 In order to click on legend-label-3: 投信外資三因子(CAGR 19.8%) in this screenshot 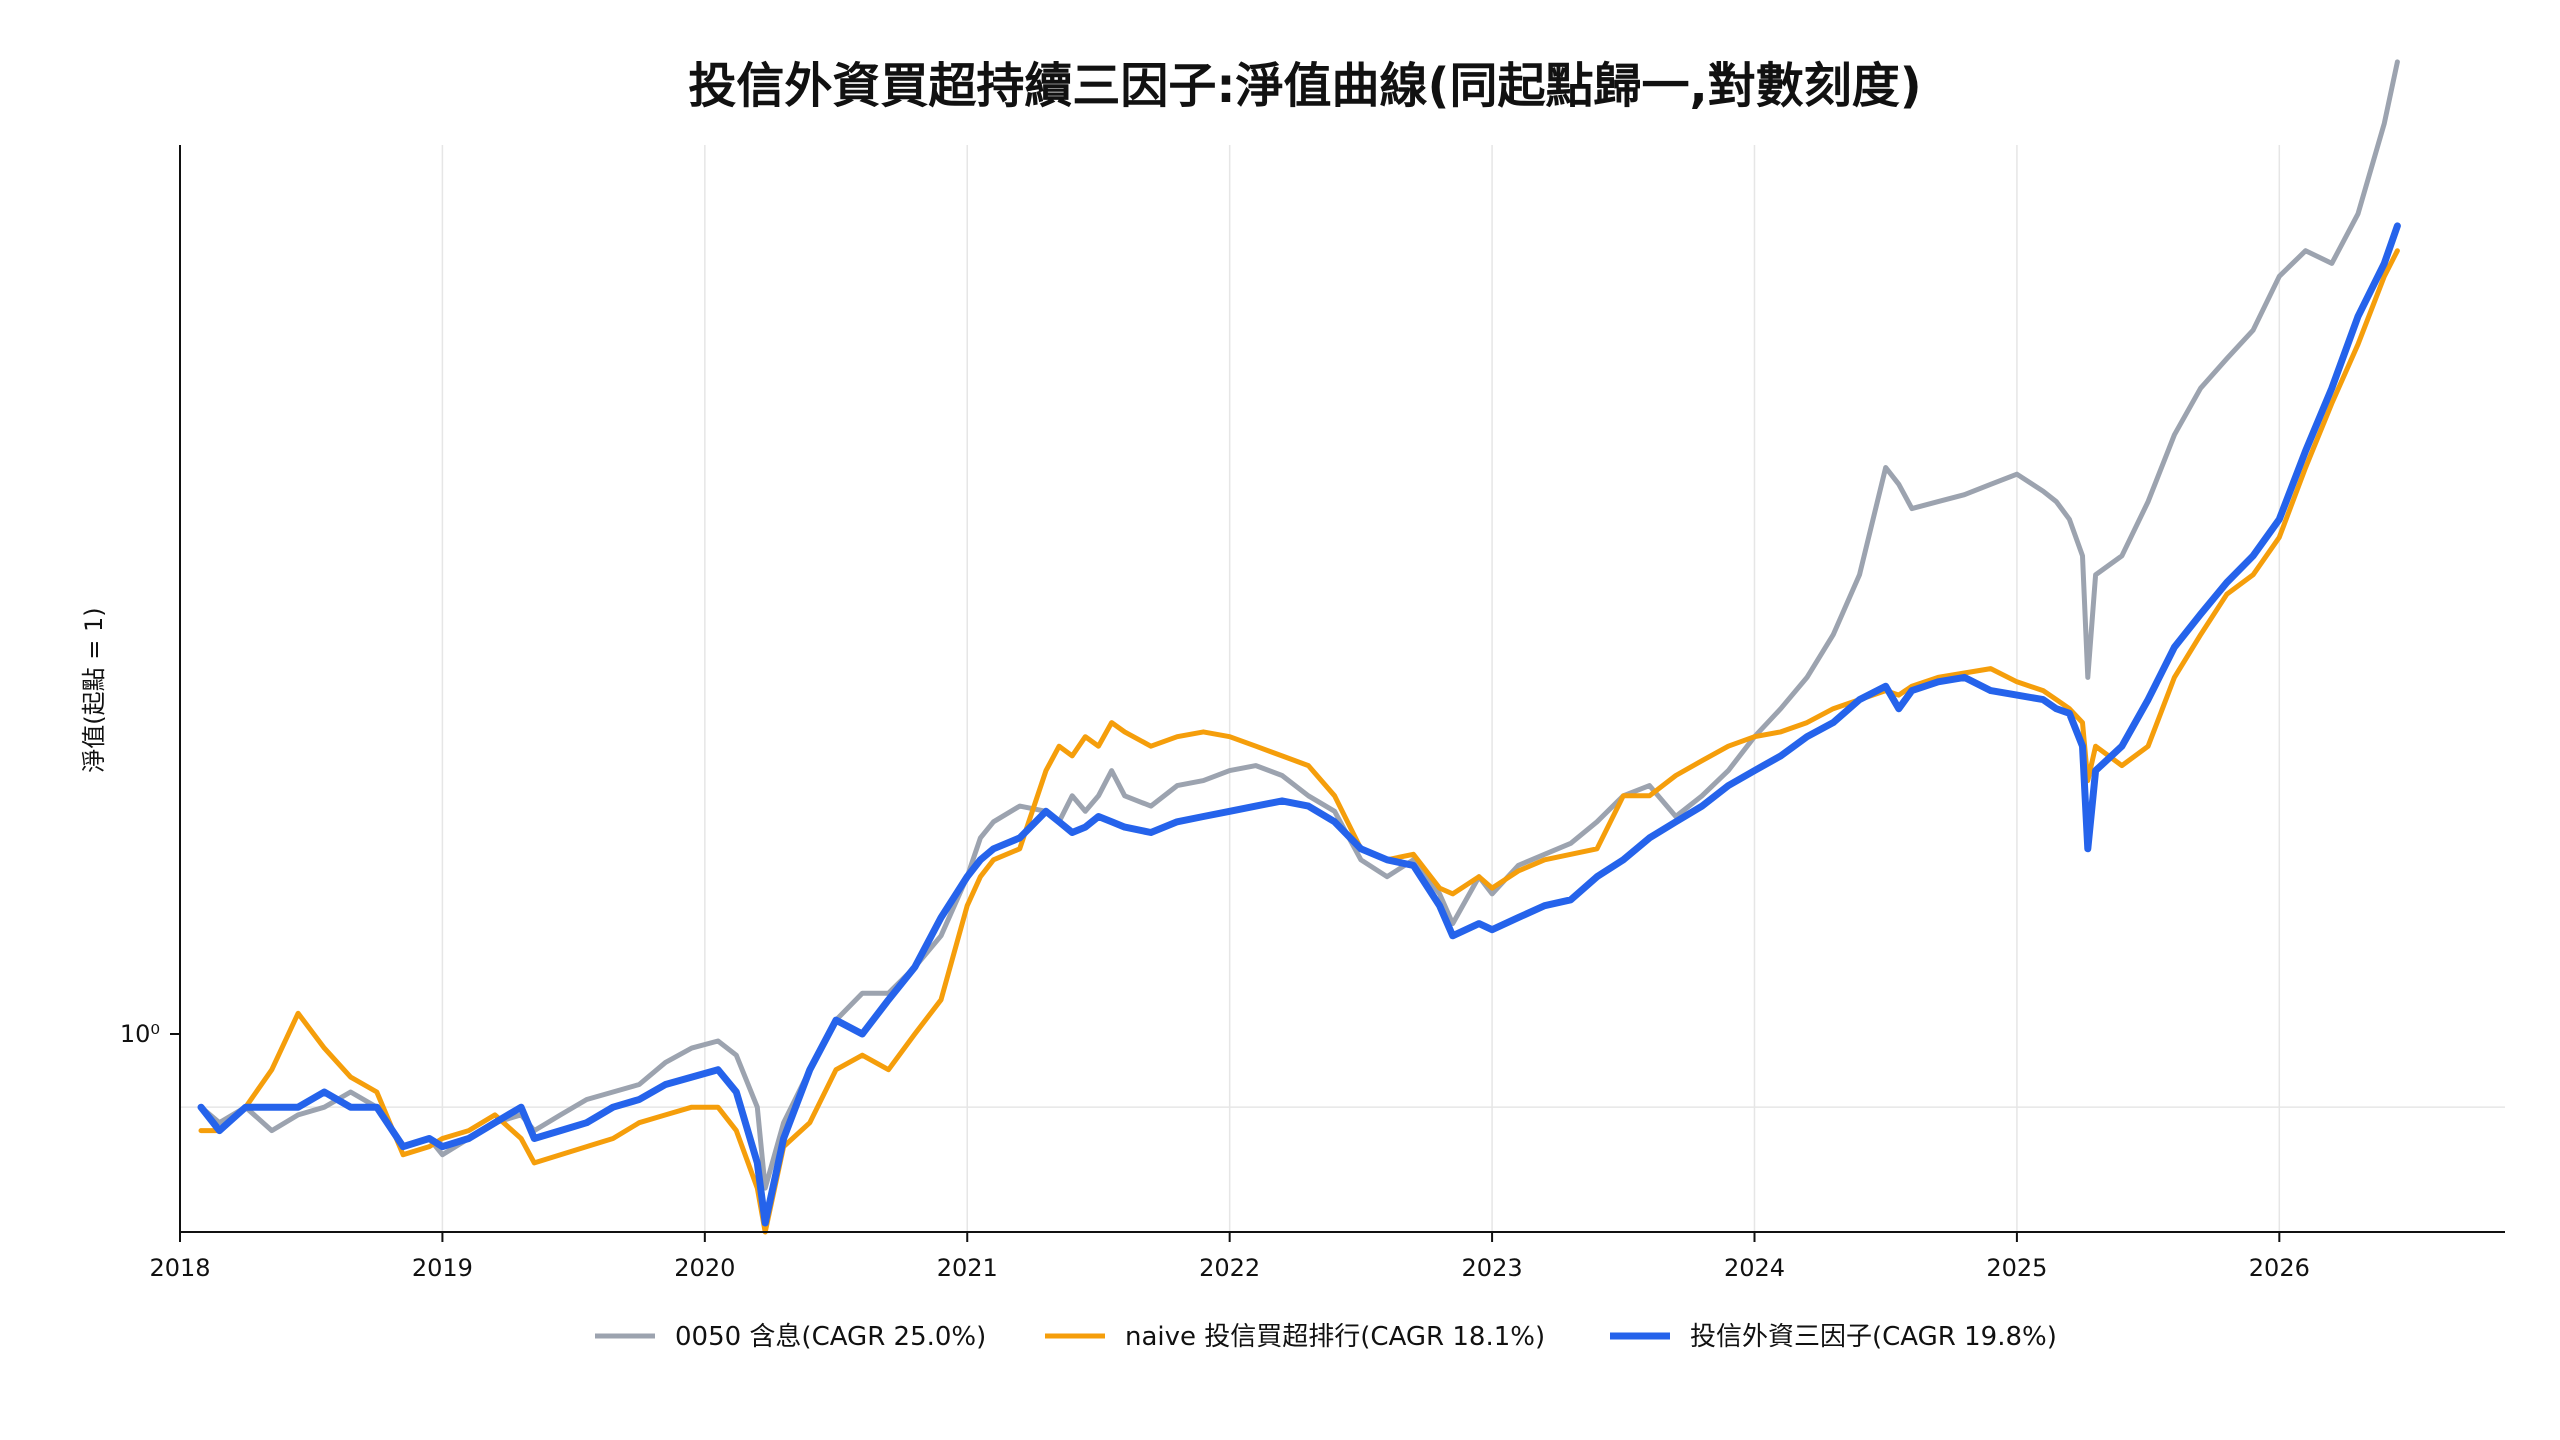, I will do `click(1873, 1337)`.